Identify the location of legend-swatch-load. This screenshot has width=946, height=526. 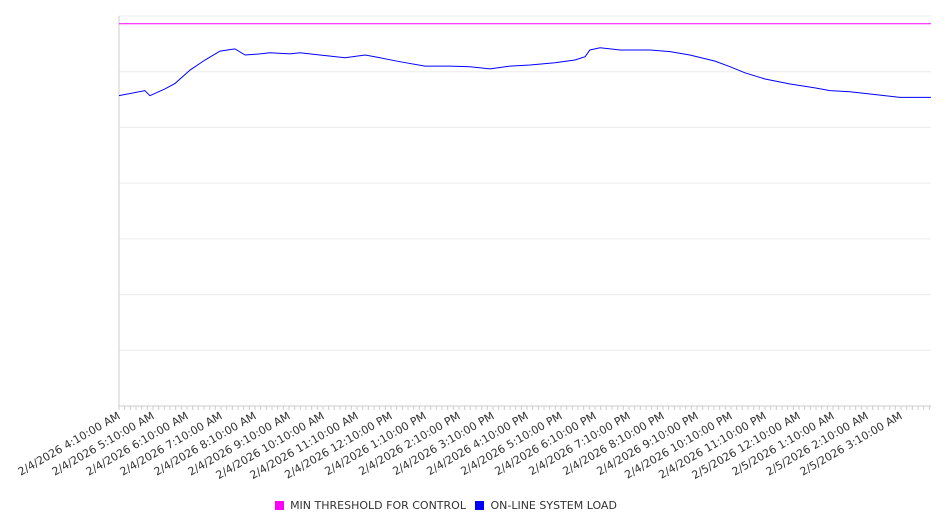
(480, 505).